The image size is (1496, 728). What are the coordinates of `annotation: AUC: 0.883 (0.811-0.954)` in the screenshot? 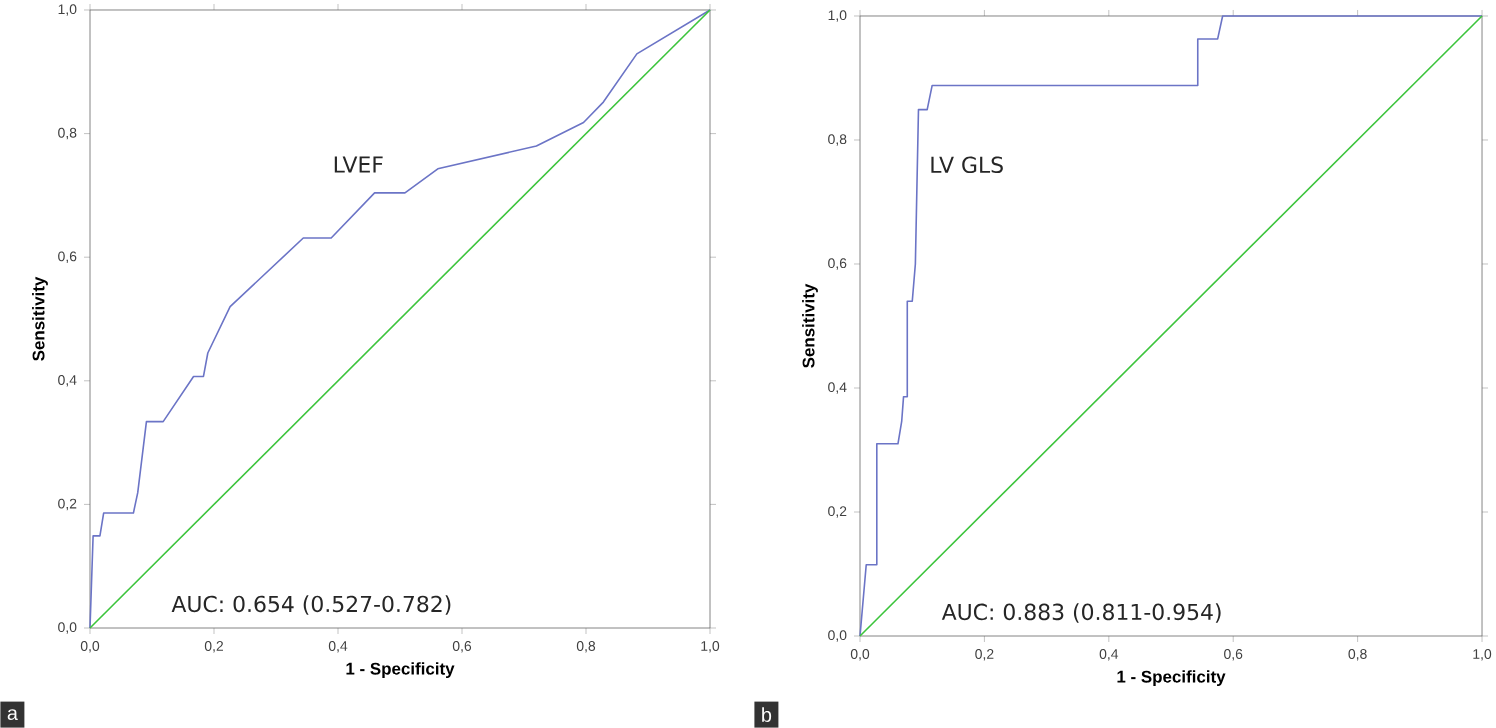 It's located at (1081, 613).